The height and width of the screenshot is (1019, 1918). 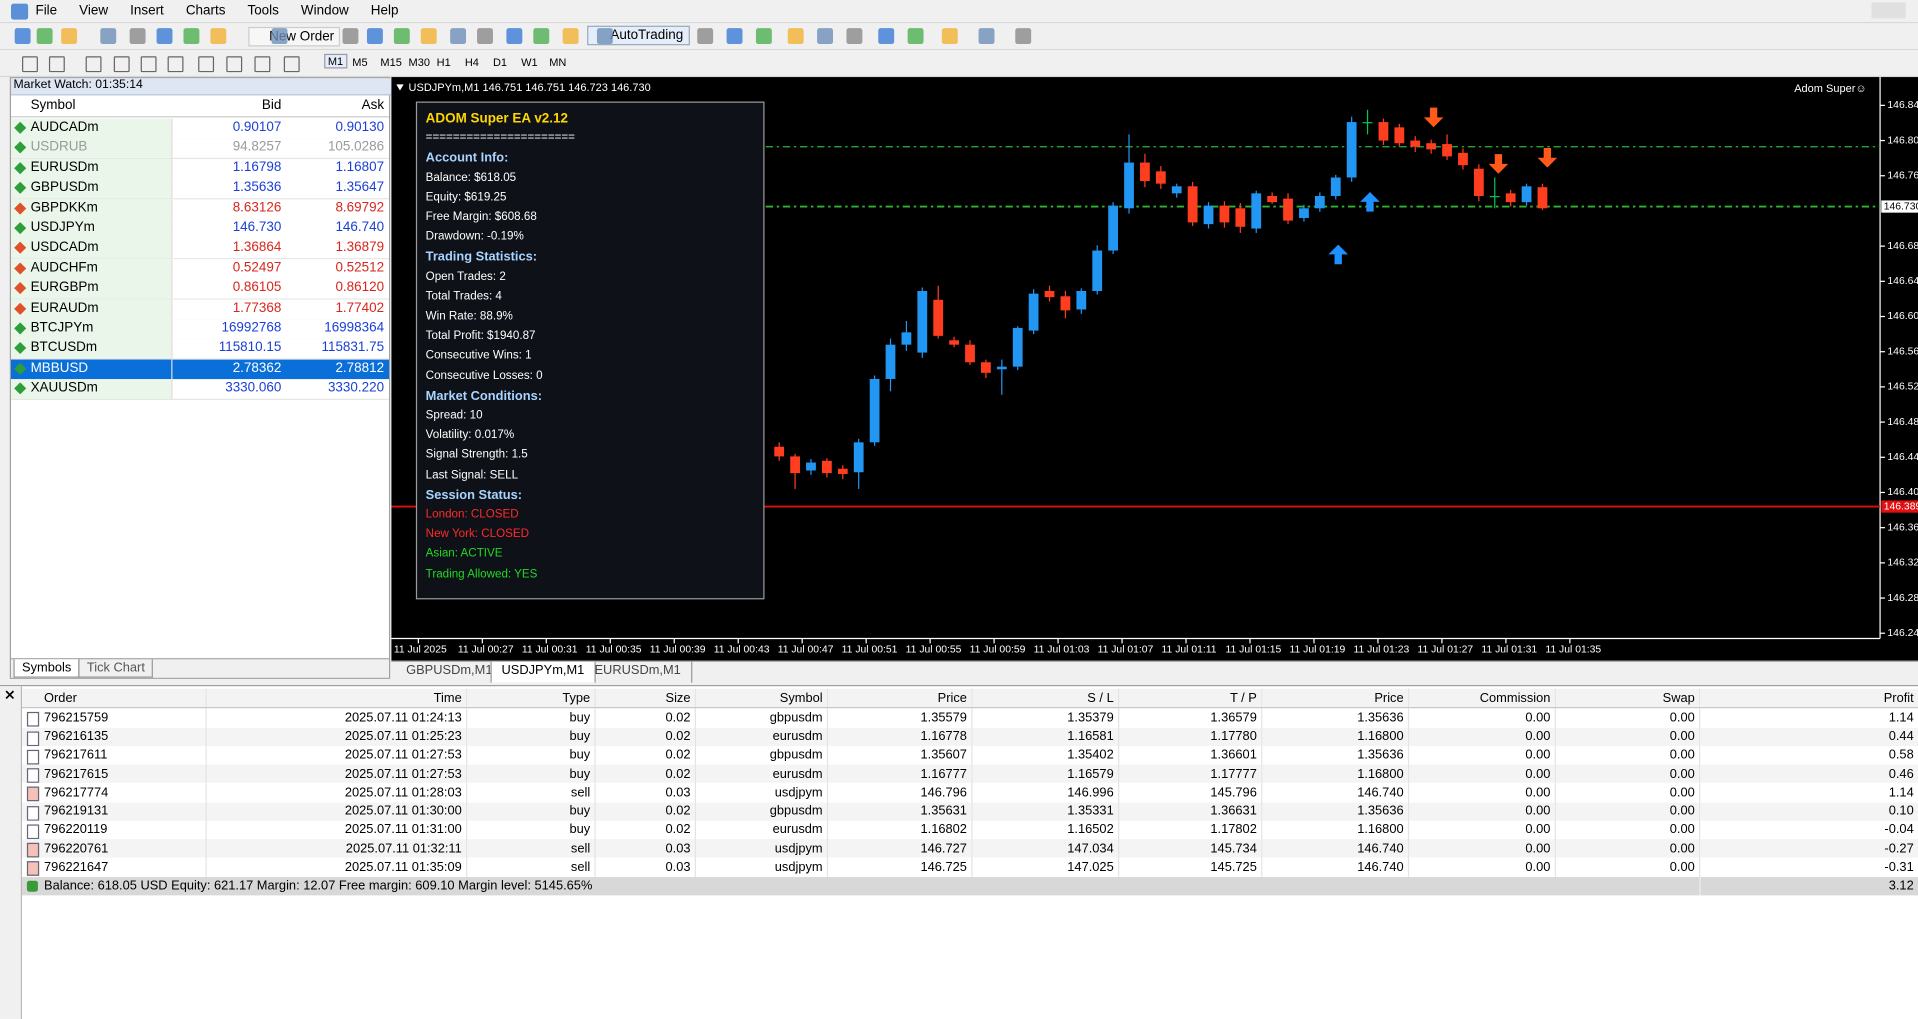 I want to click on chart-tab: USDJPYm,M1, so click(x=543, y=672).